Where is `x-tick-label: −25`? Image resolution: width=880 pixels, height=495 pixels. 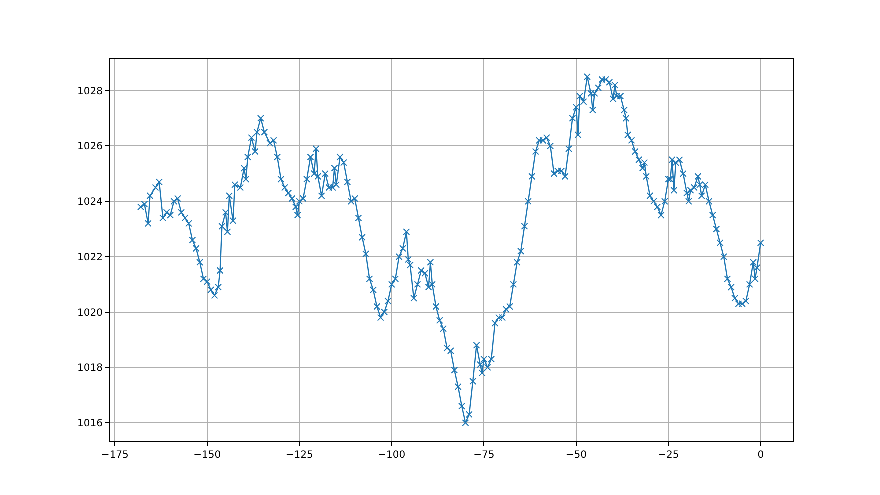 x-tick-label: −25 is located at coordinates (669, 455).